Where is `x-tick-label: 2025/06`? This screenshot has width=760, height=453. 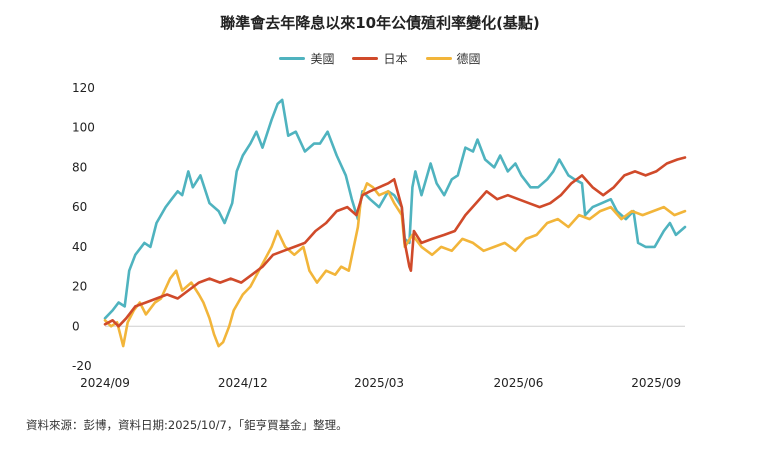
x-tick-label: 2025/06 is located at coordinates (518, 383).